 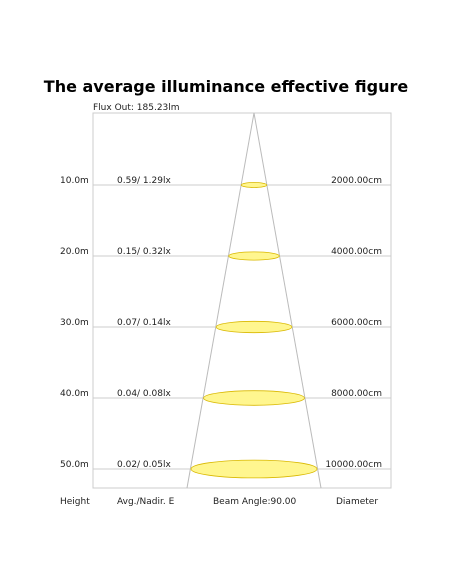 What do you see at coordinates (136, 108) in the screenshot?
I see `flux-out: Flux Out: 185.23lm` at bounding box center [136, 108].